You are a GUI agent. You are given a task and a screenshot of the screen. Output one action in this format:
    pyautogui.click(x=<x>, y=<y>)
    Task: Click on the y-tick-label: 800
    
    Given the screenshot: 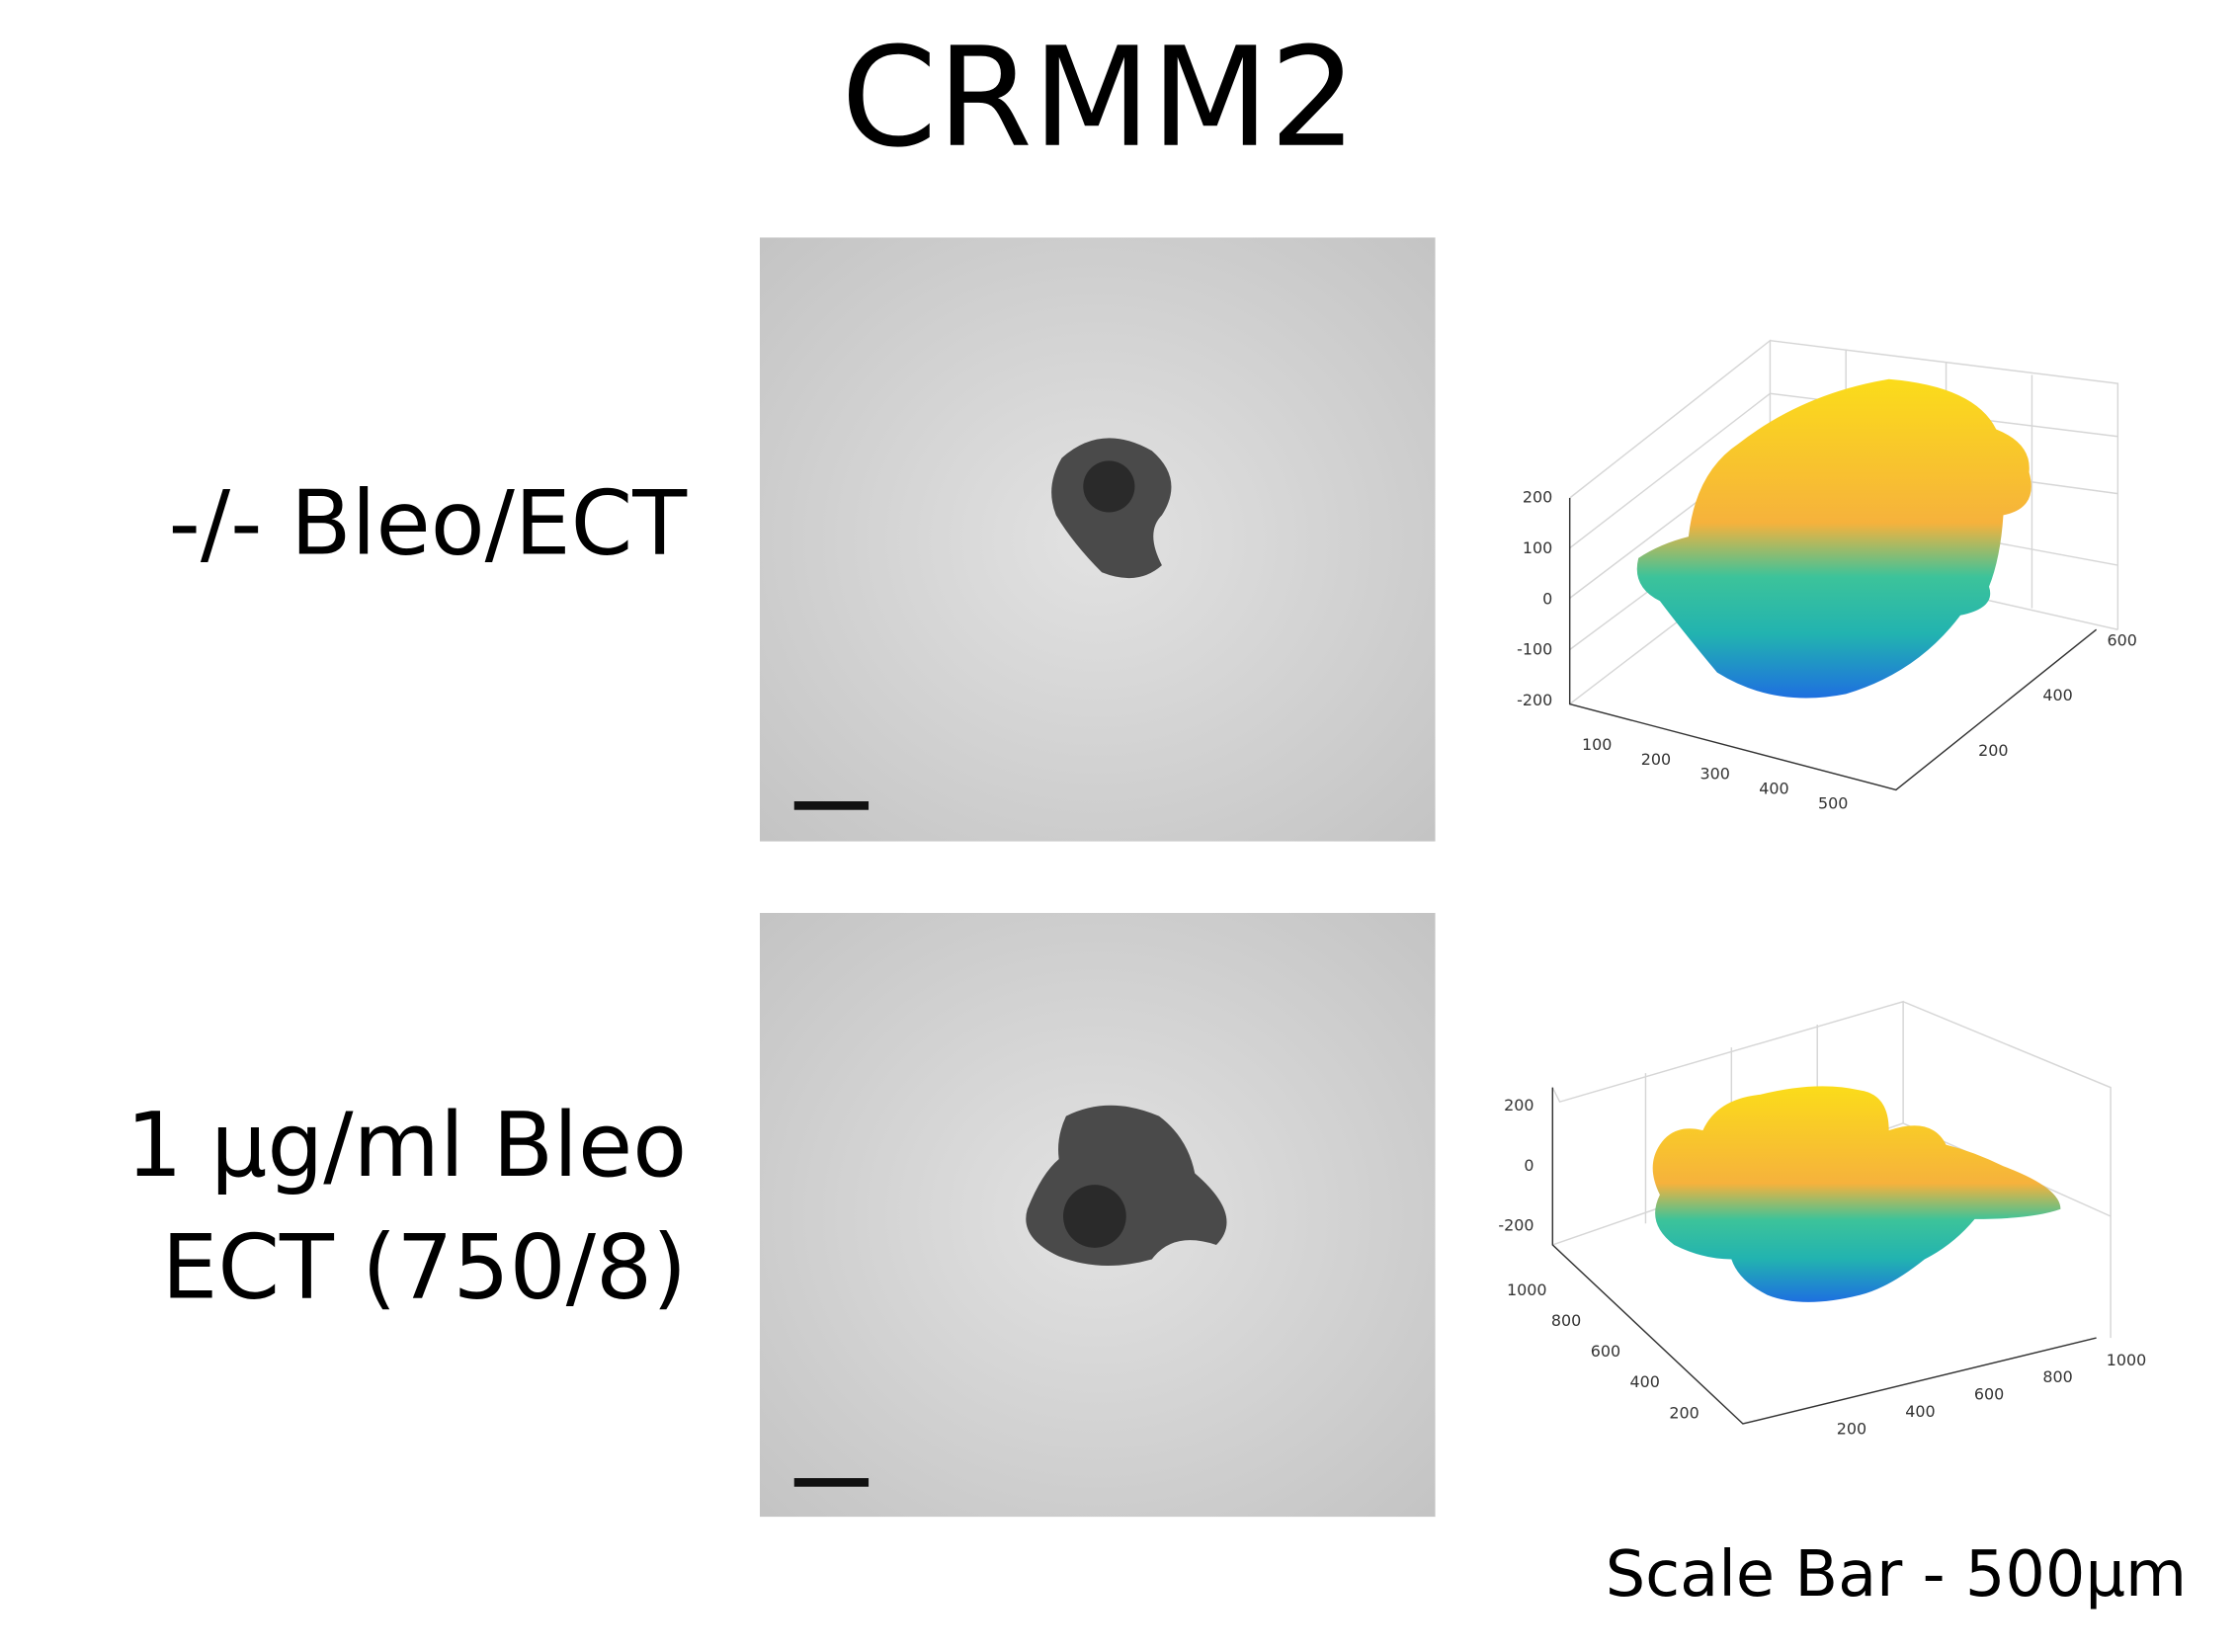 What is the action you would take?
    pyautogui.click(x=1566, y=1320)
    